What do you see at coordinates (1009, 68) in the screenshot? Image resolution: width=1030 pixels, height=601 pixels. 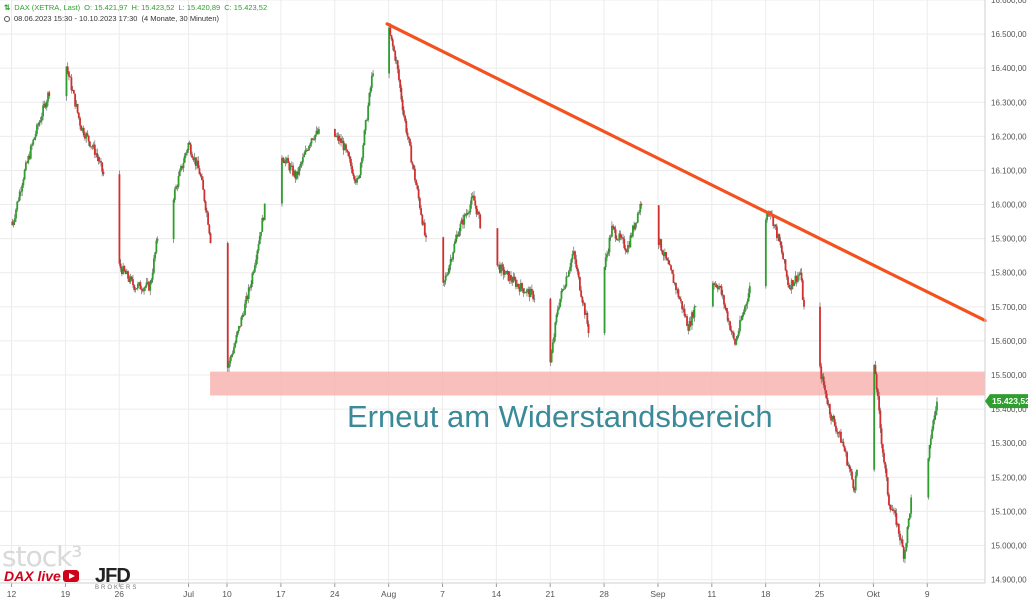 I see `price-tick-label: 16.400,00` at bounding box center [1009, 68].